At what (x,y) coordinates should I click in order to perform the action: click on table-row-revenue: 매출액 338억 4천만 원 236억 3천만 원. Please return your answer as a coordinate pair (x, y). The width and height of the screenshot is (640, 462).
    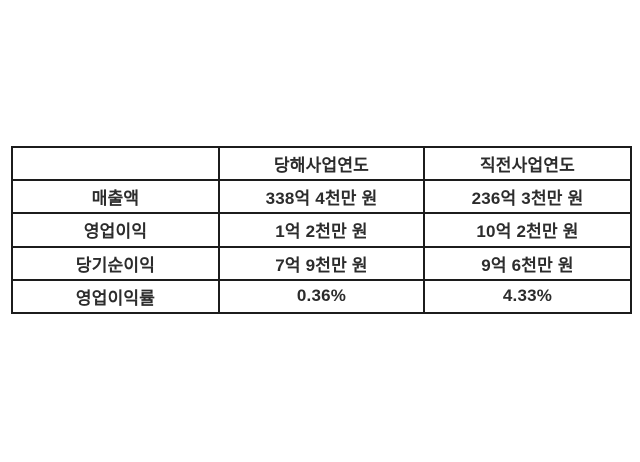
    Looking at the image, I should click on (321, 196).